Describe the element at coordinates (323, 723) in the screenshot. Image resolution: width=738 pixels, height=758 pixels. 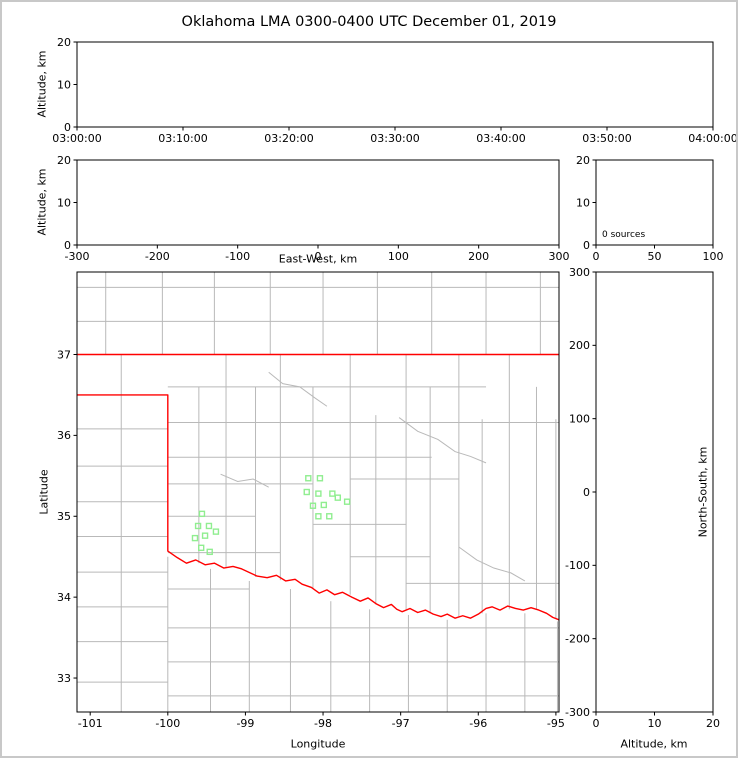
I see `svg-text: -98` at that location.